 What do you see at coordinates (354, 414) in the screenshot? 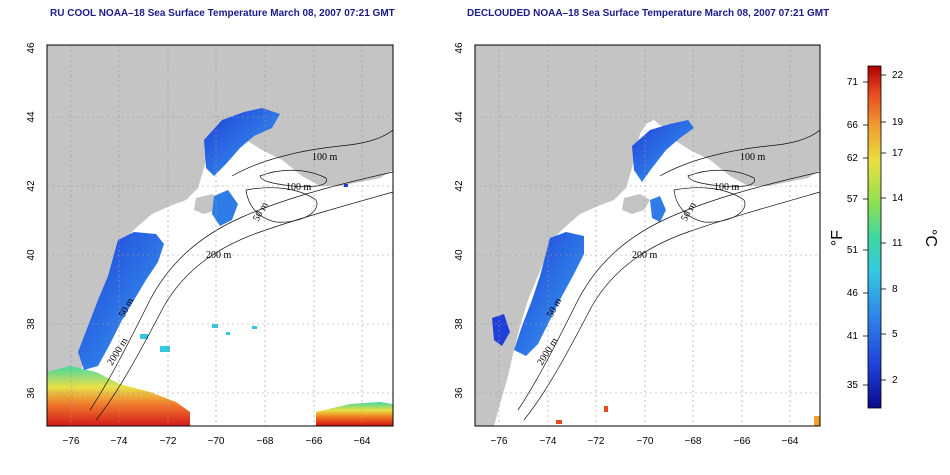
I see `warm-patch-east` at bounding box center [354, 414].